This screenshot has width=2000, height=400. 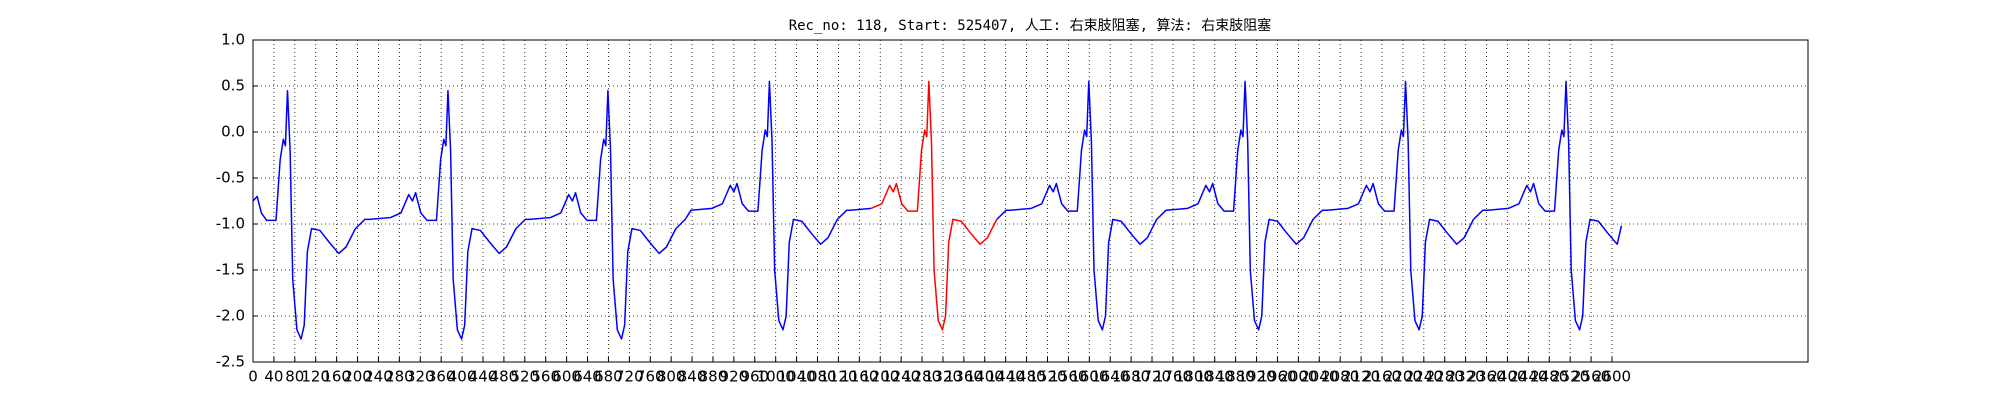 I want to click on x-tick-label: 360, so click(x=441, y=377).